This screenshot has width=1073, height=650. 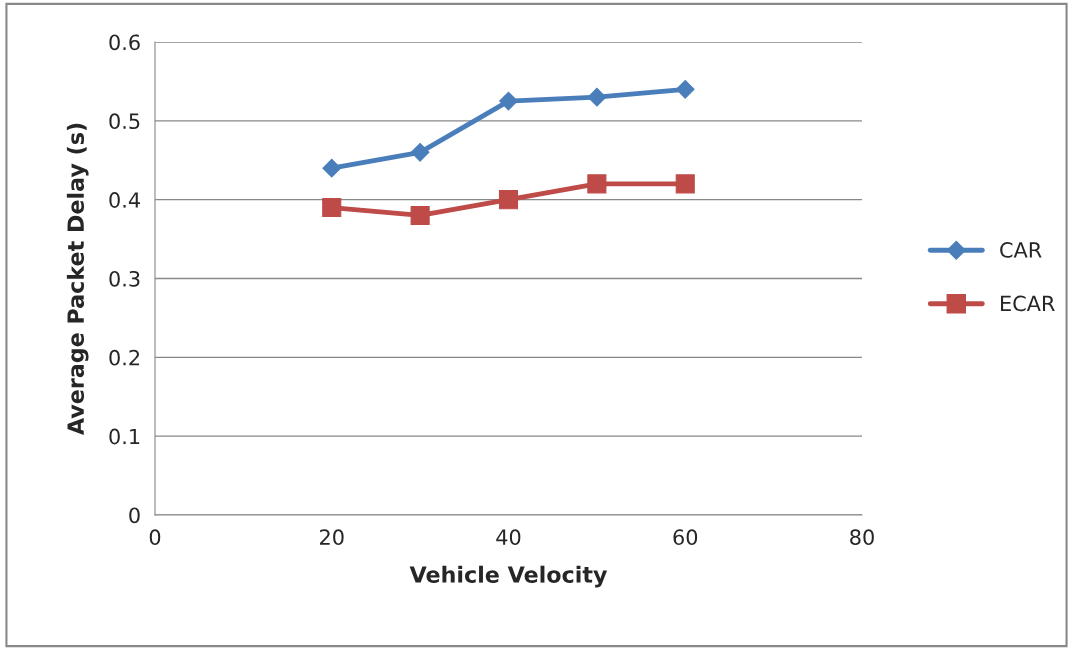 What do you see at coordinates (1028, 303) in the screenshot?
I see `legend-label: ECAR` at bounding box center [1028, 303].